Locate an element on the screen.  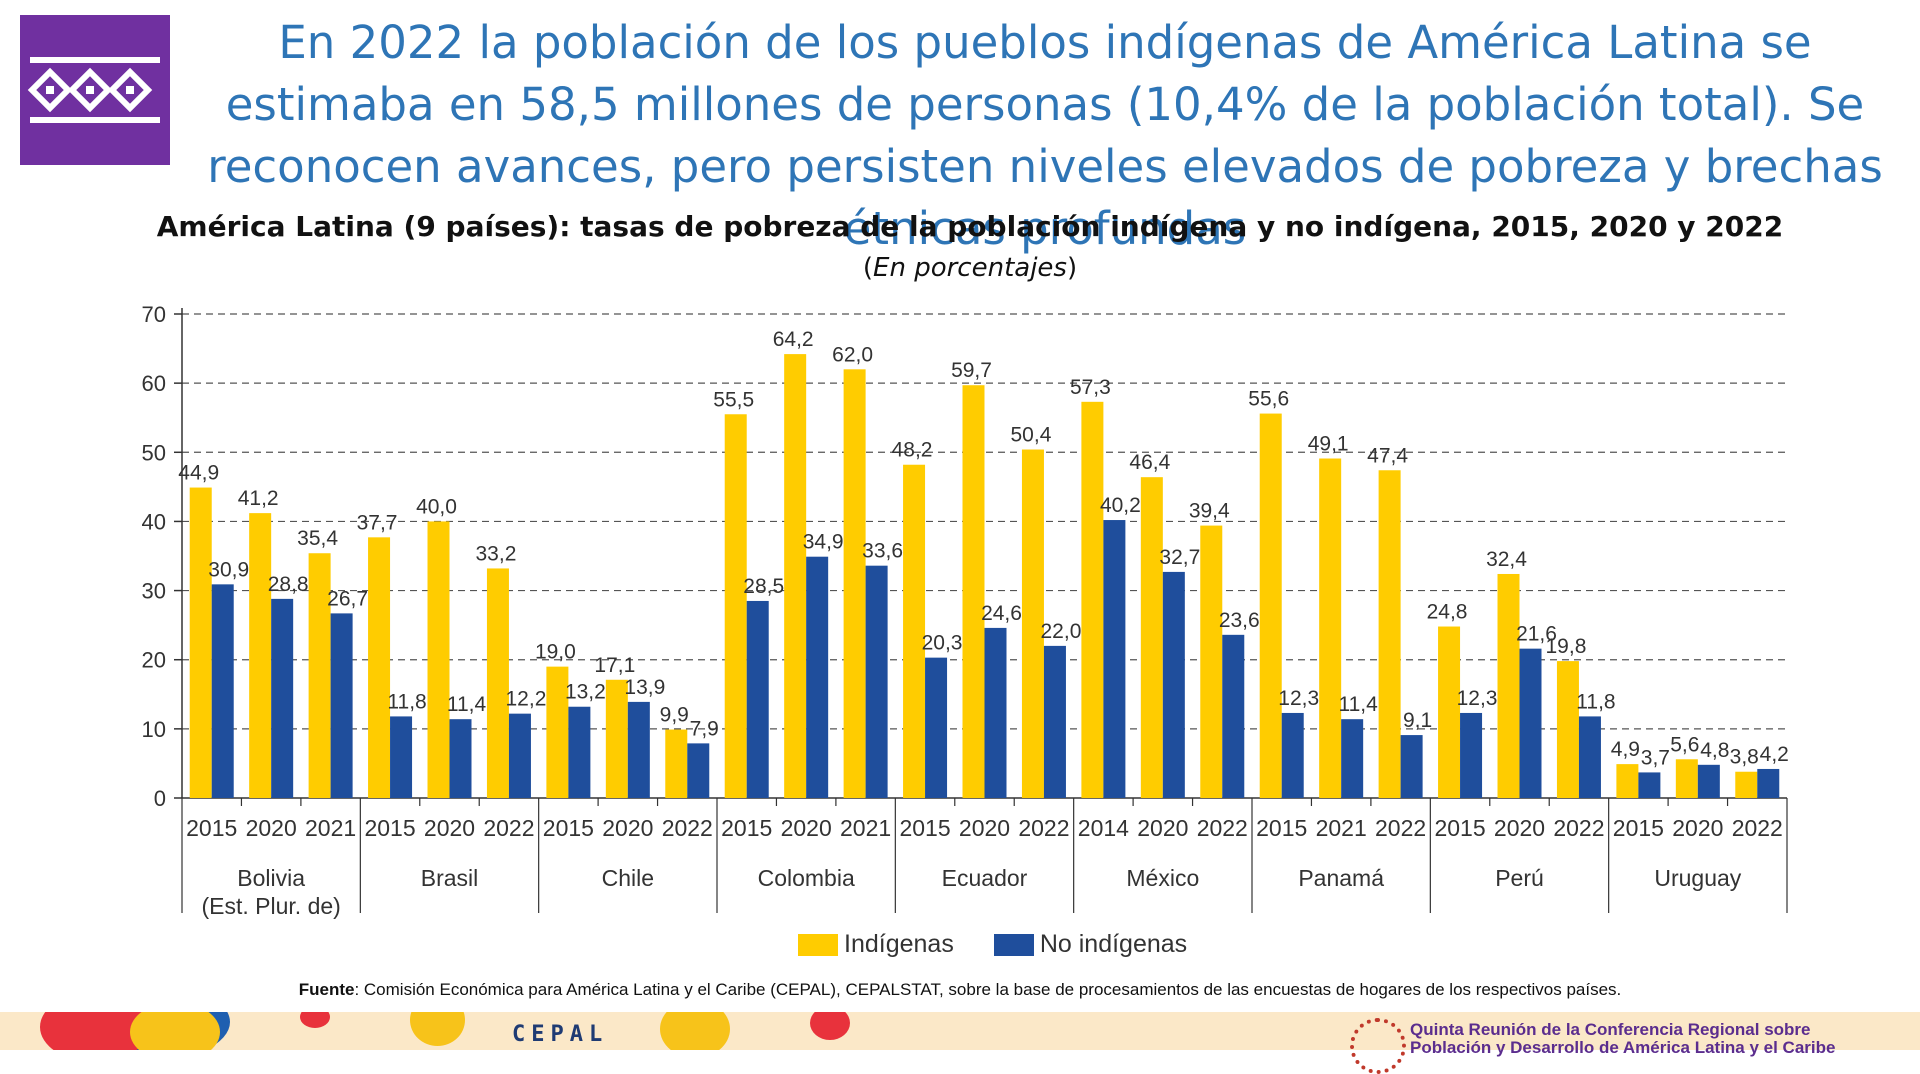
data-label-indigenous: 62,0 is located at coordinates (852, 354).